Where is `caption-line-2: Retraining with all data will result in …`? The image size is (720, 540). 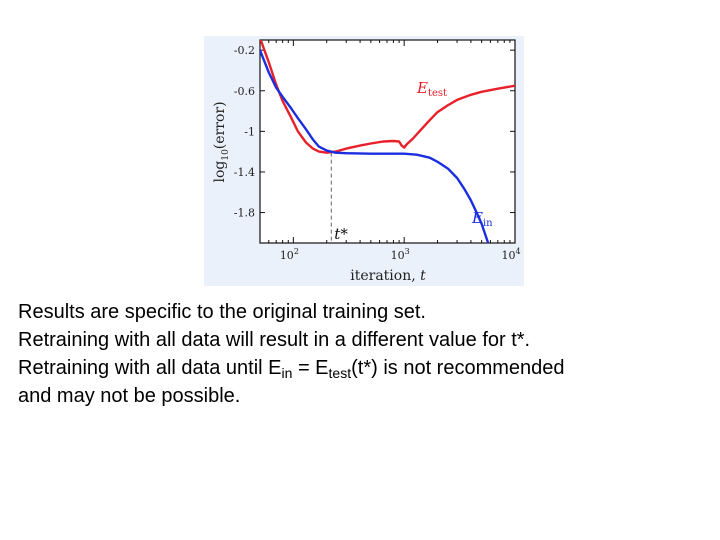 caption-line-2: Retraining with all data will result in … is located at coordinates (274, 340).